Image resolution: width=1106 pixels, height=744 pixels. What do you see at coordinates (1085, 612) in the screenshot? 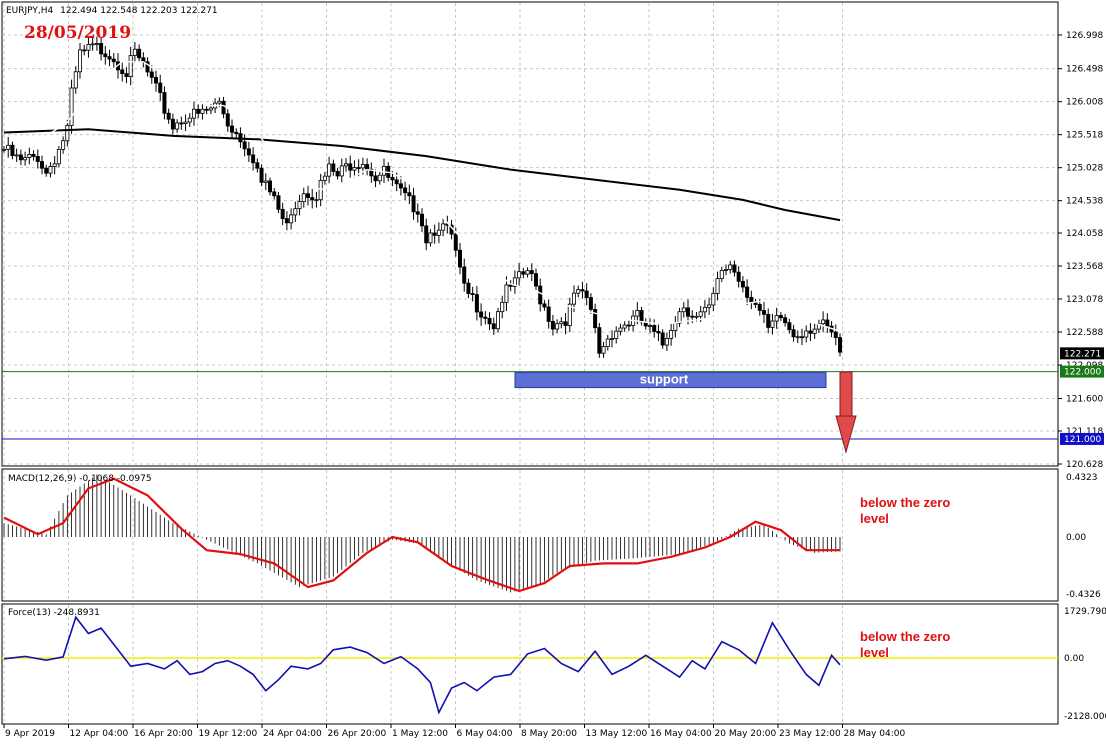
I see `force-tick-label: 1729.7907` at bounding box center [1085, 612].